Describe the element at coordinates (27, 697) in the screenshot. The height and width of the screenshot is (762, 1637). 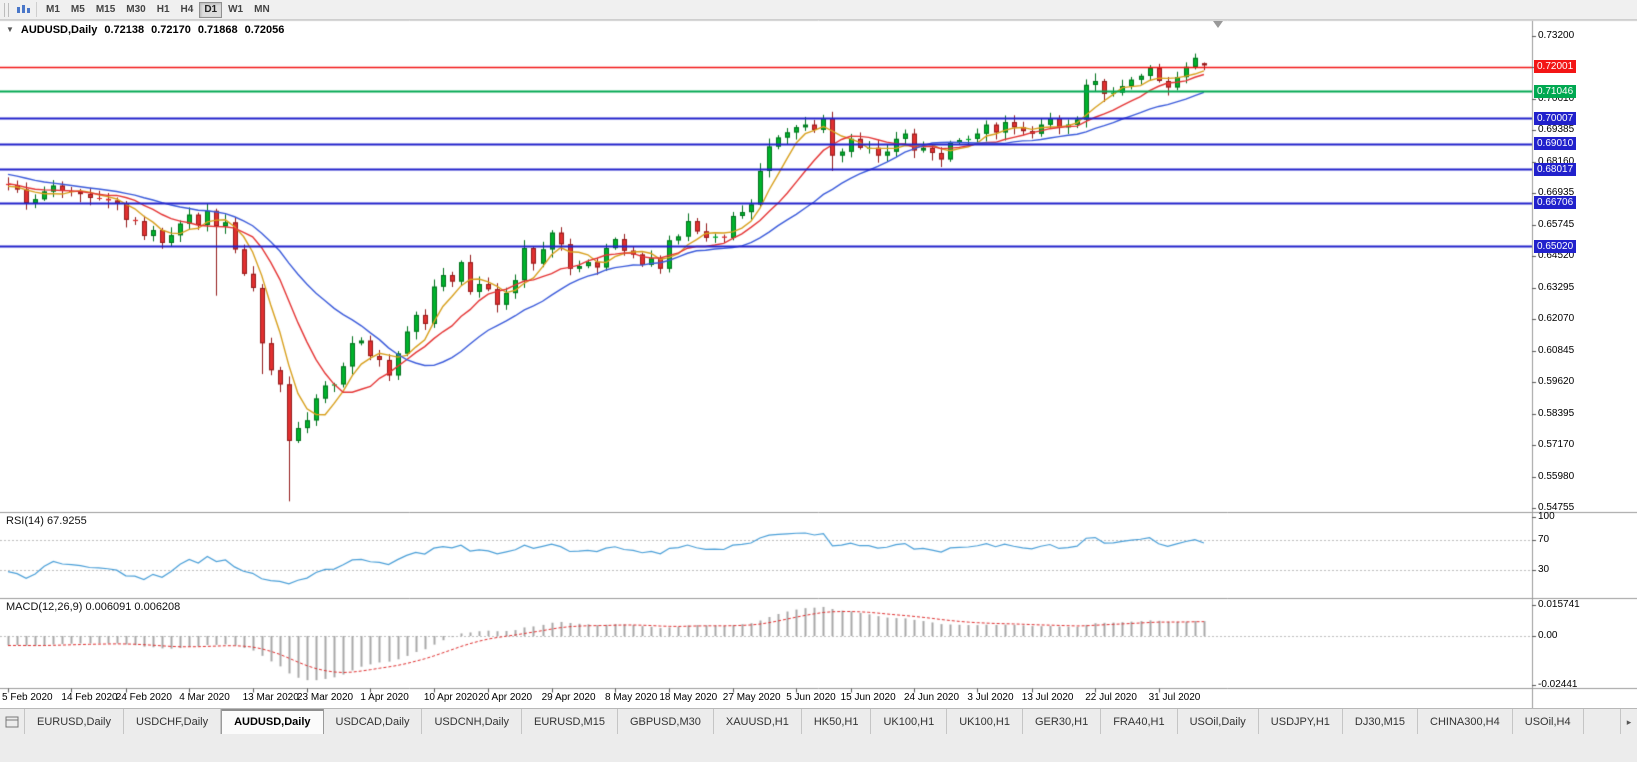
I see `date-axis-label: 5 Feb 2020` at that location.